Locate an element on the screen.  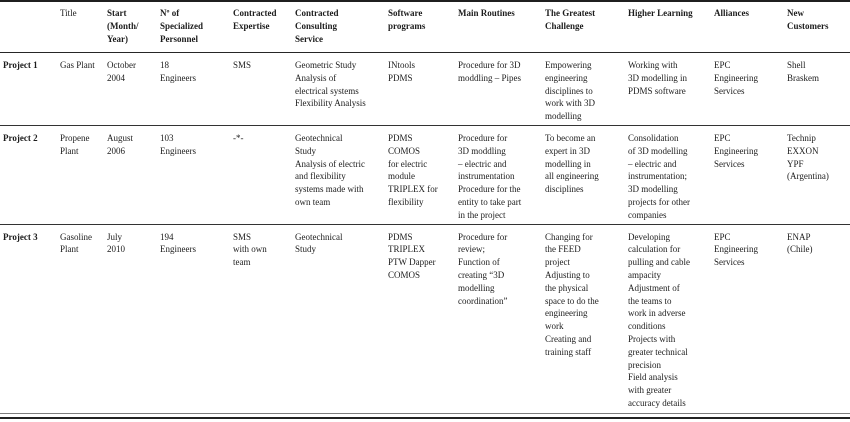
cell-project-2-new-customers: Technip EXXON YPF (Argentina) is located at coordinates (817, 175).